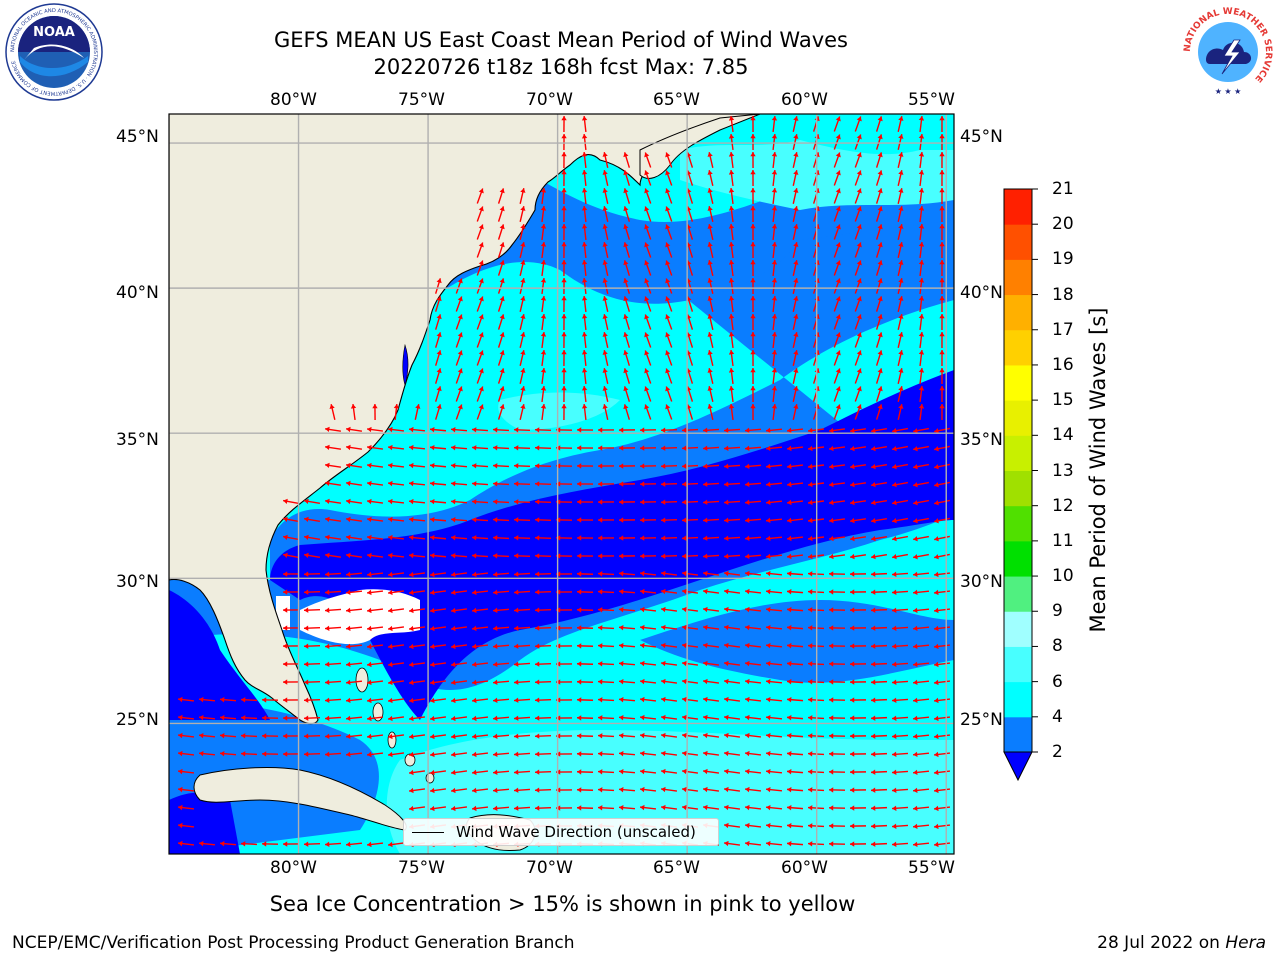  What do you see at coordinates (293, 868) in the screenshot?
I see `lon-label-80w-bottom: 80°W` at bounding box center [293, 868].